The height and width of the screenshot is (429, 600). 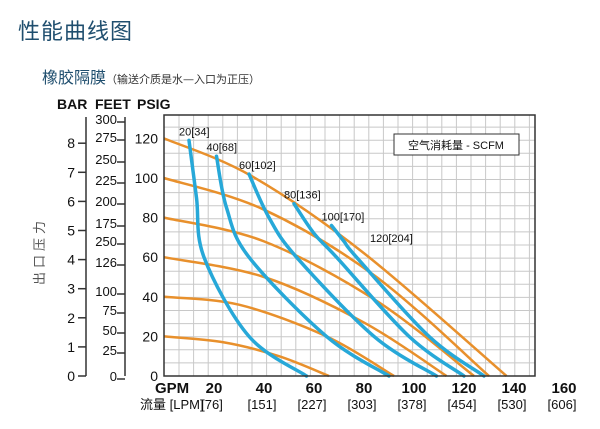 I want to click on page-title: 性能曲线图, so click(x=76, y=32).